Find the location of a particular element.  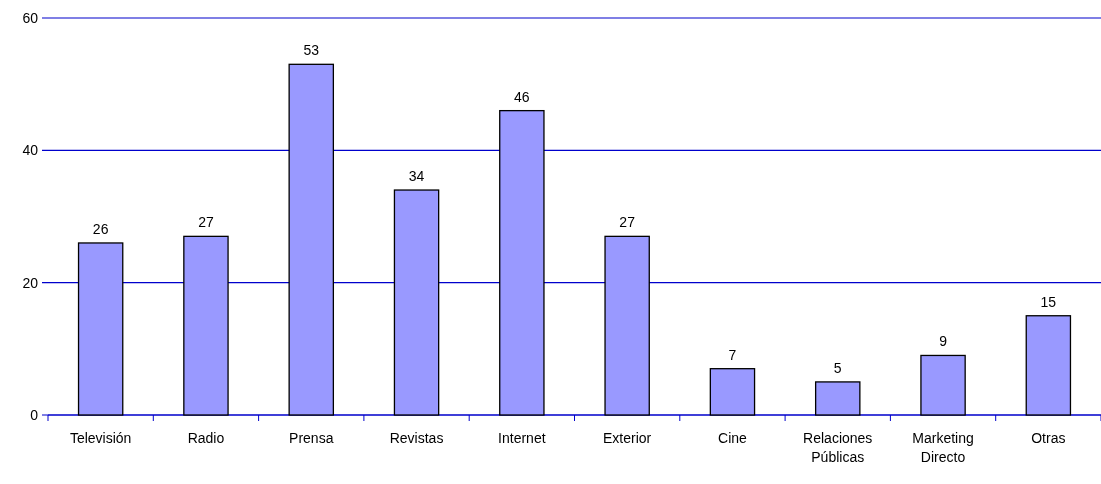

x-tick-label: Exterior is located at coordinates (627, 438).